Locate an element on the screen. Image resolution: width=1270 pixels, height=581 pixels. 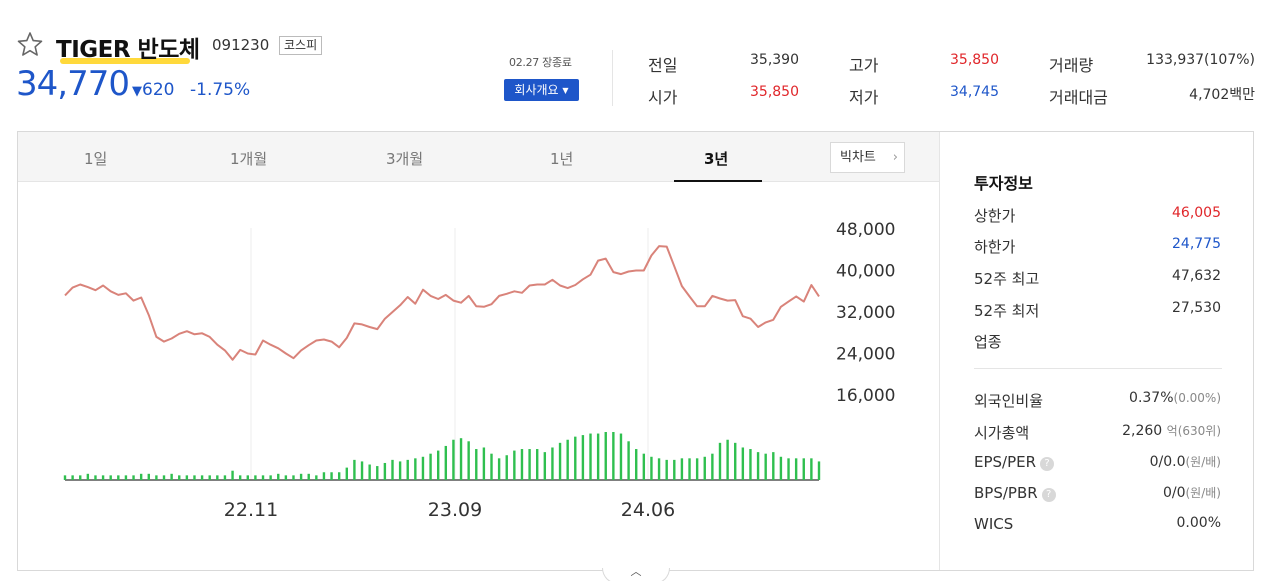
tab-3m: 3개월 is located at coordinates (405, 159).